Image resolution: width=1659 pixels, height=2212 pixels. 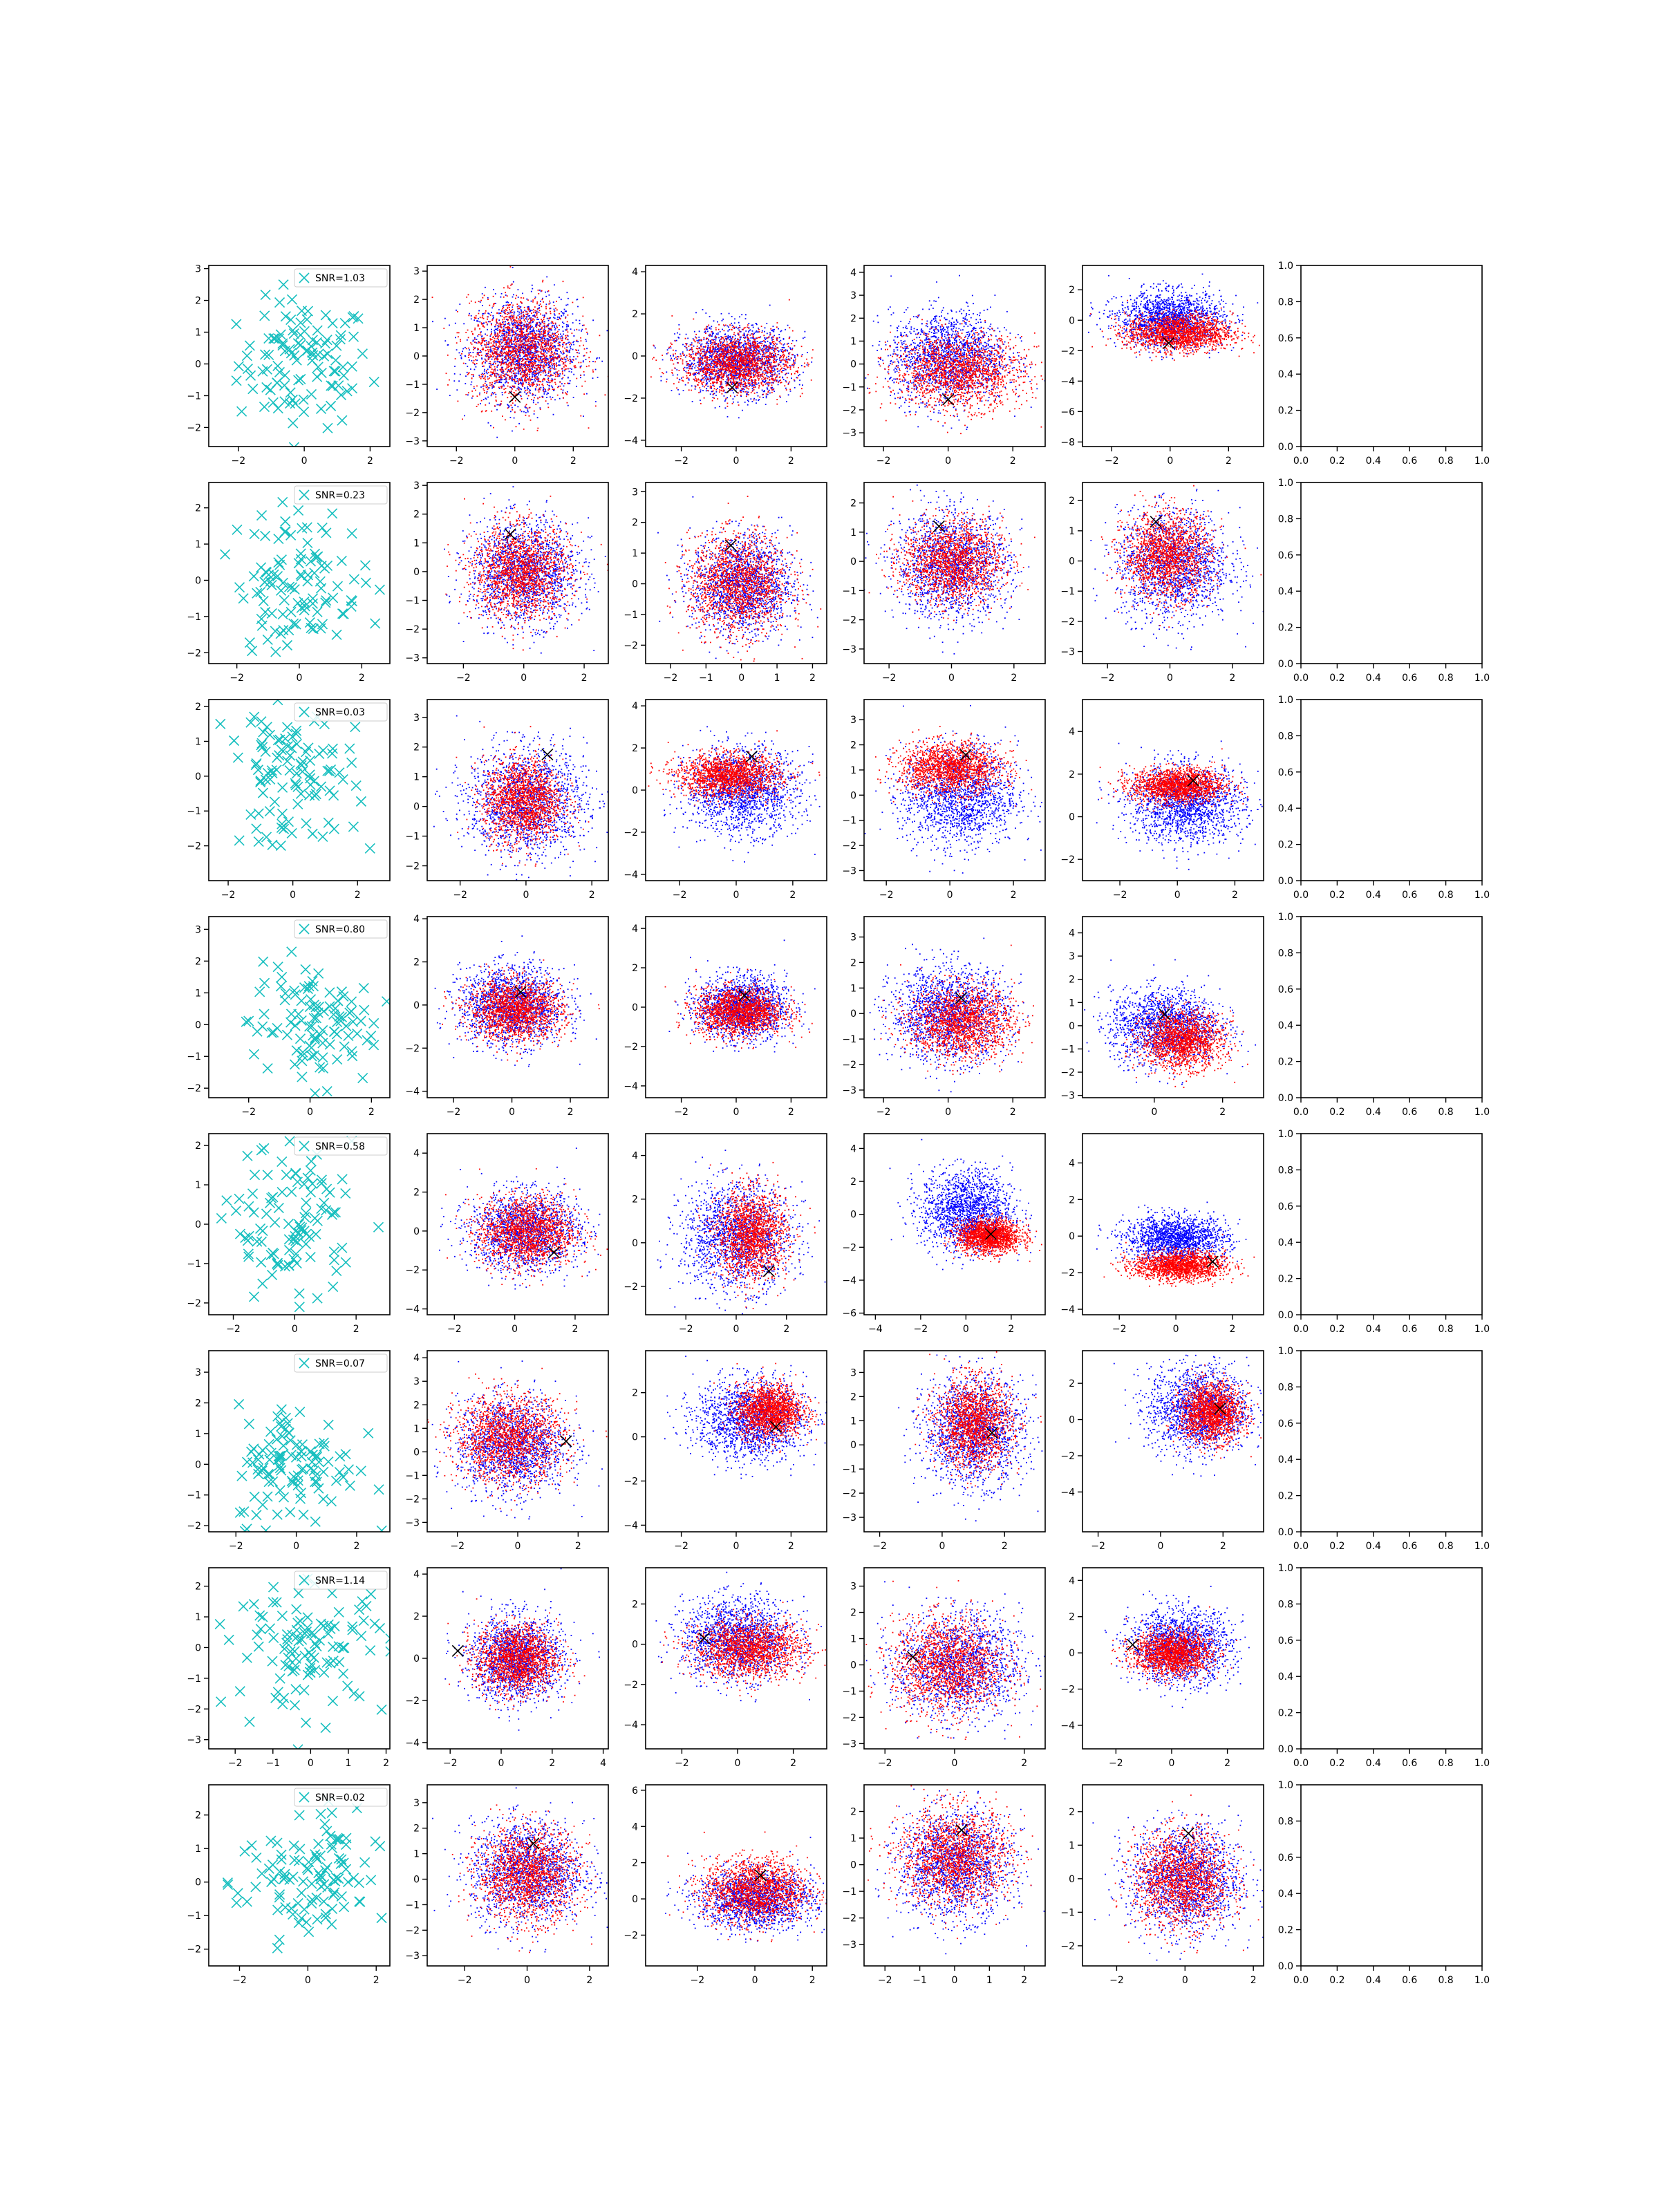 What do you see at coordinates (1285, 1387) in the screenshot?
I see `y-tick-label: 0.8` at bounding box center [1285, 1387].